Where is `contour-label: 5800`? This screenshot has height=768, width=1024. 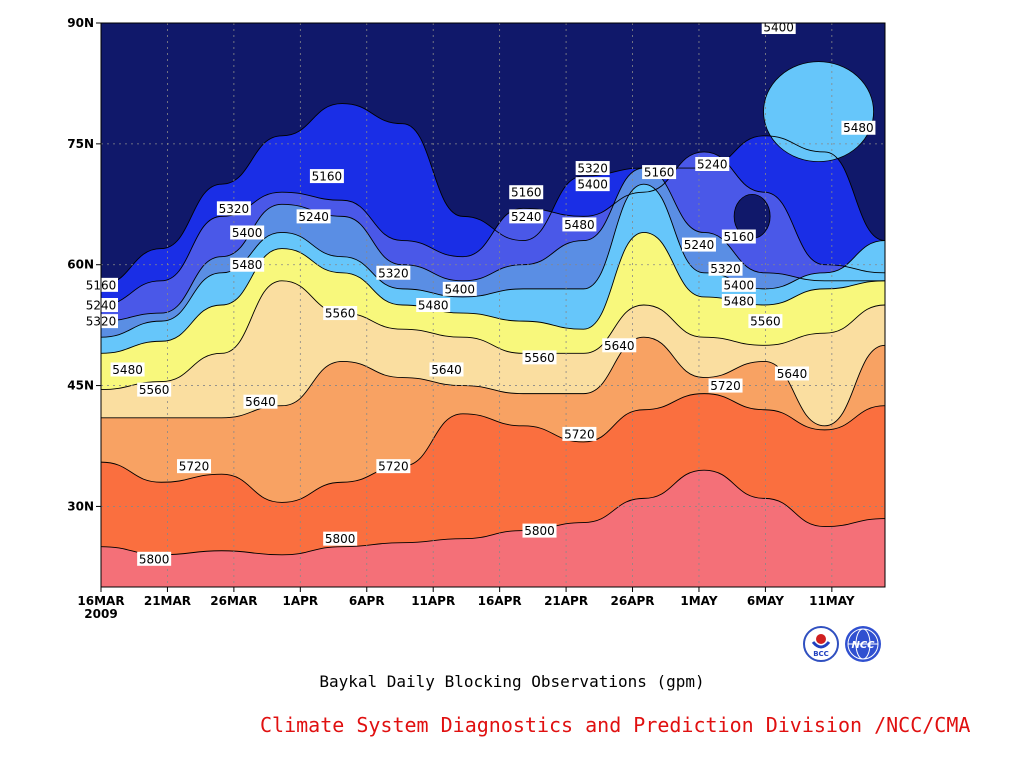 contour-label: 5800 is located at coordinates (154, 559).